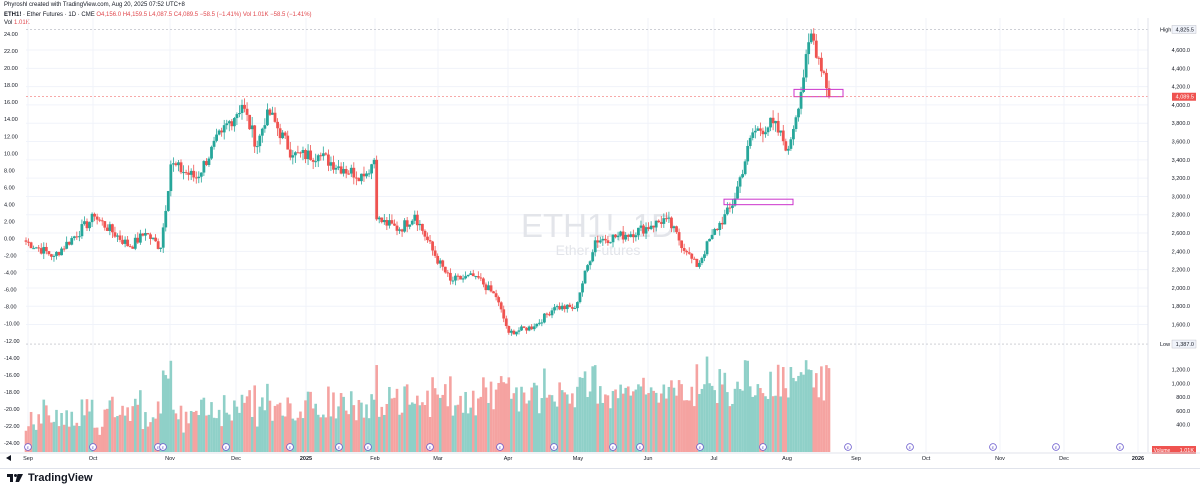  I want to click on high-value: 4,825.5, so click(1185, 30).